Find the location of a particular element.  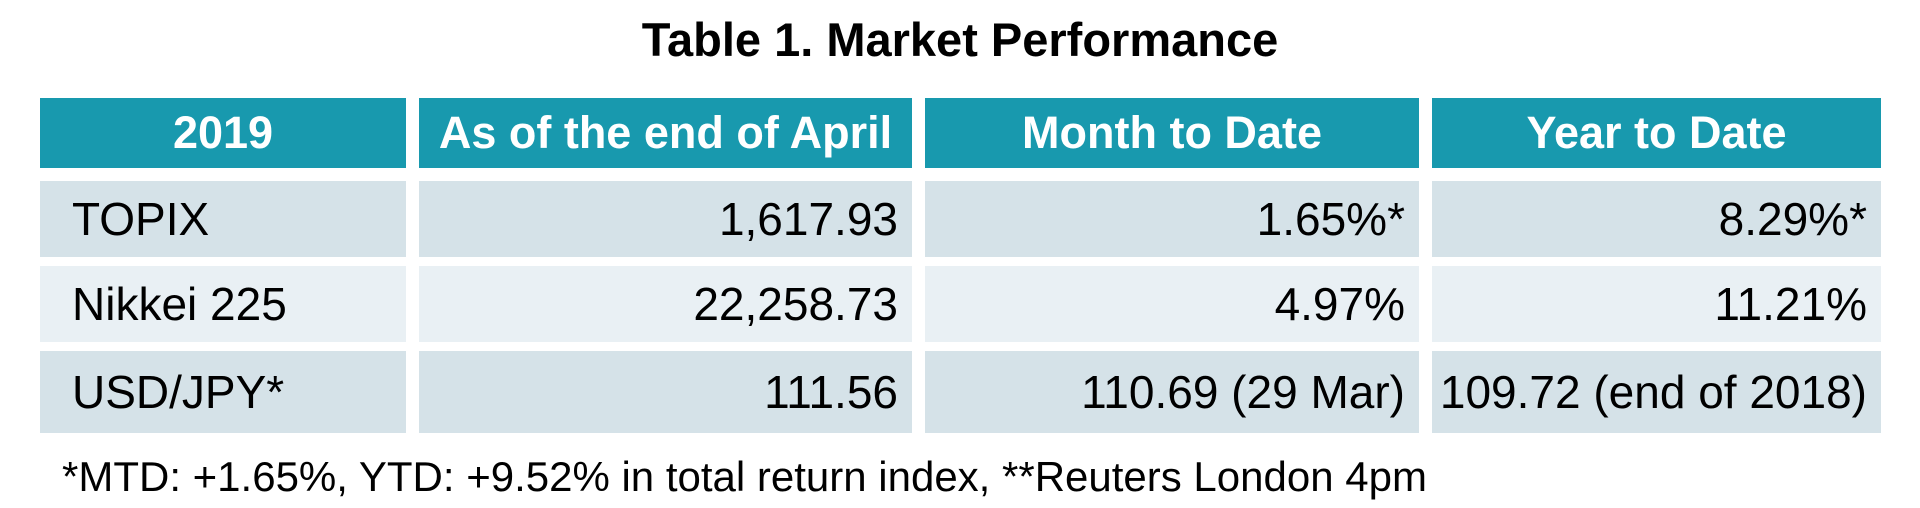

cell-topix-label: TOPIX is located at coordinates (223, 219).